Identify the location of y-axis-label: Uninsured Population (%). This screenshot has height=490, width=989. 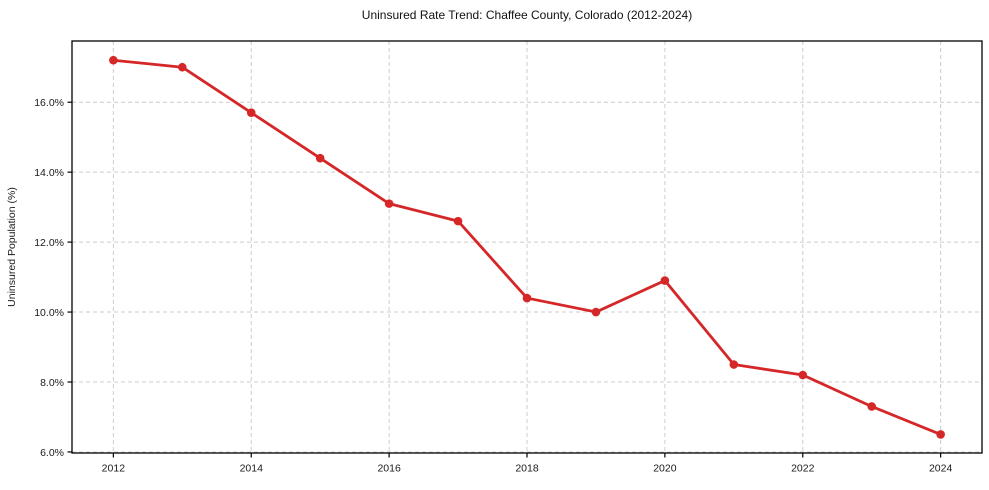
(12, 247).